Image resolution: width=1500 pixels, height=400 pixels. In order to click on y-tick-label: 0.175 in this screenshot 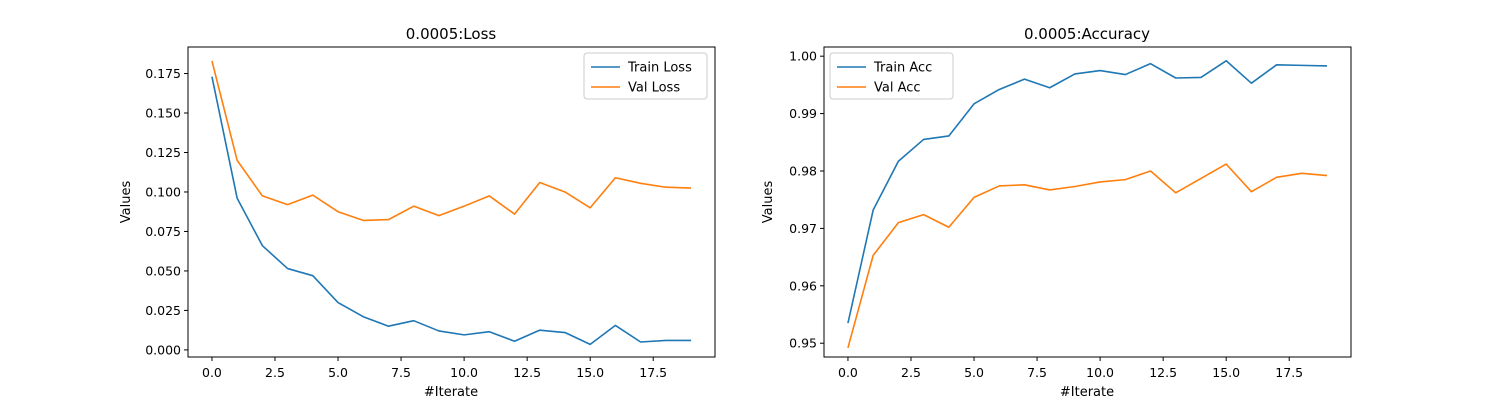, I will do `click(163, 73)`.